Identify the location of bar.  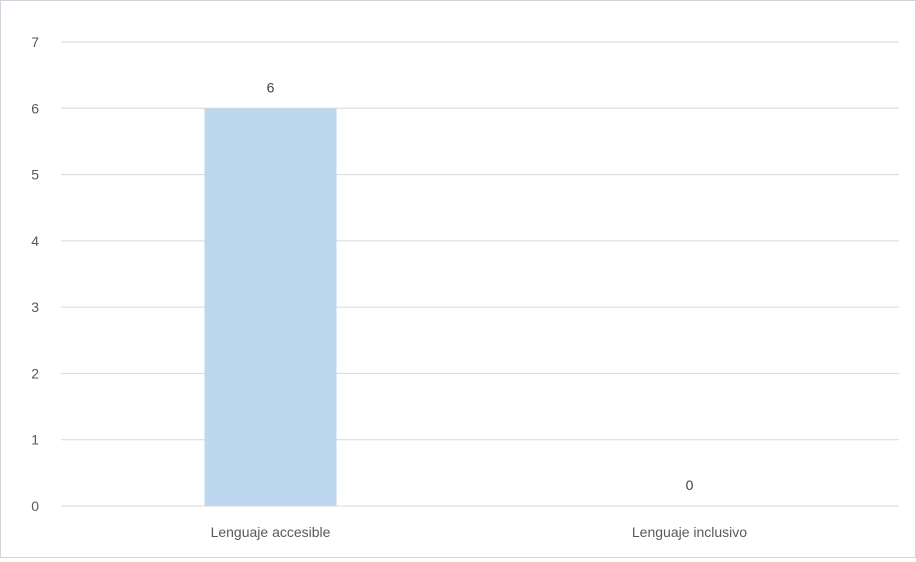
(270, 307).